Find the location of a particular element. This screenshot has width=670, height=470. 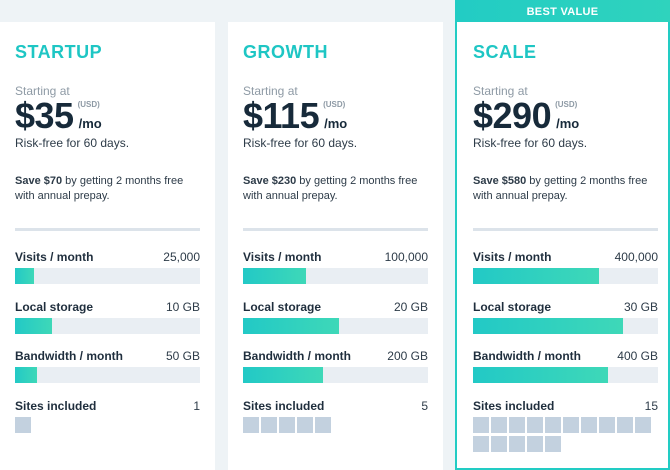

plan-name: GROWTH is located at coordinates (285, 52).